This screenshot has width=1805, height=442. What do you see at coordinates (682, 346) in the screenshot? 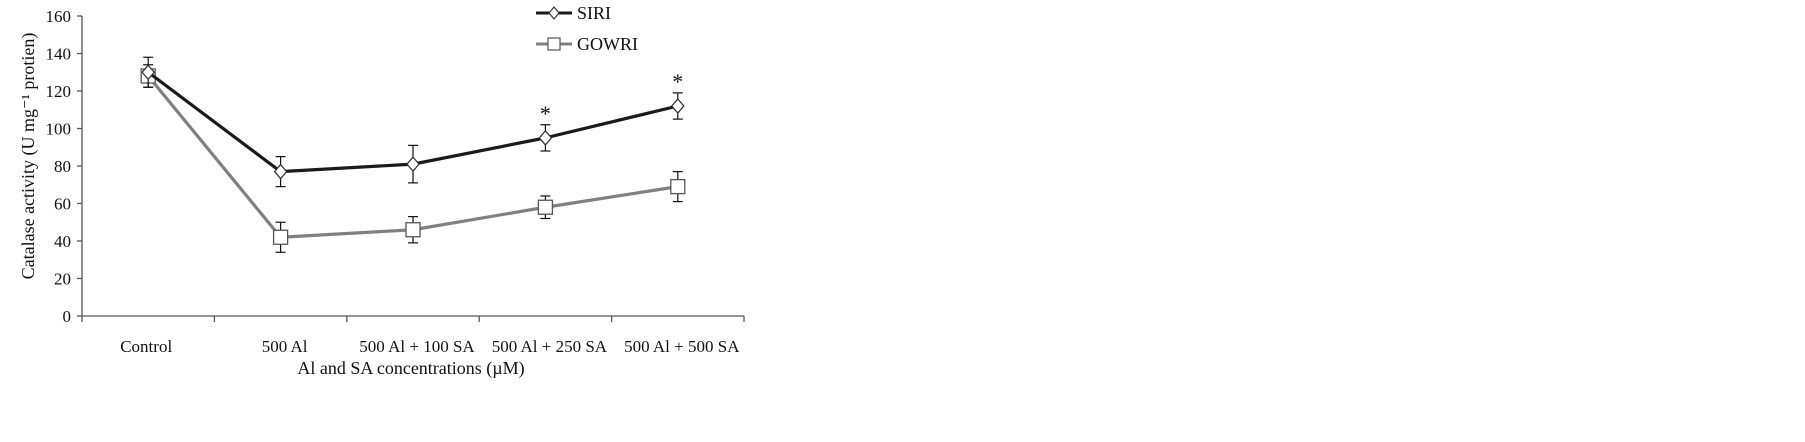
I see `x-tick-label: 500 Al + 500 SA` at bounding box center [682, 346].